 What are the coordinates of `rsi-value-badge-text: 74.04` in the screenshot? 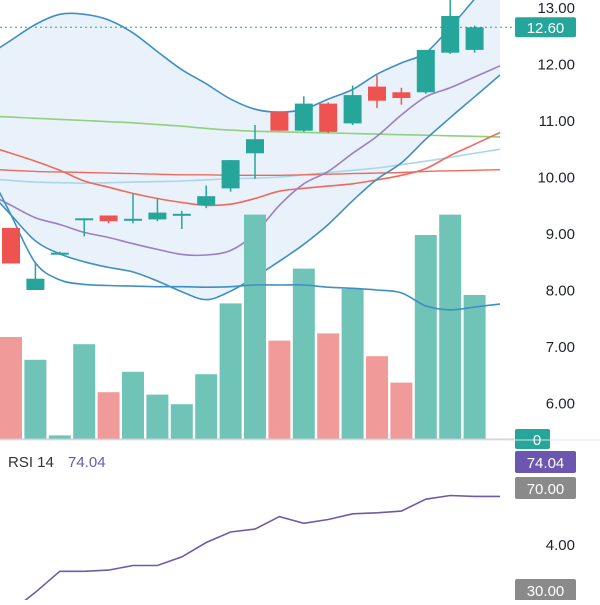 It's located at (546, 463).